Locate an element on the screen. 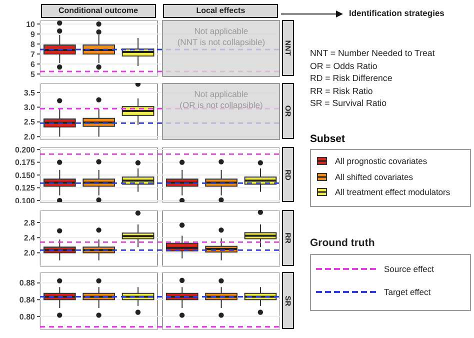 This screenshot has height=338, width=474. y-tick-label: 0.125 is located at coordinates (25, 188).